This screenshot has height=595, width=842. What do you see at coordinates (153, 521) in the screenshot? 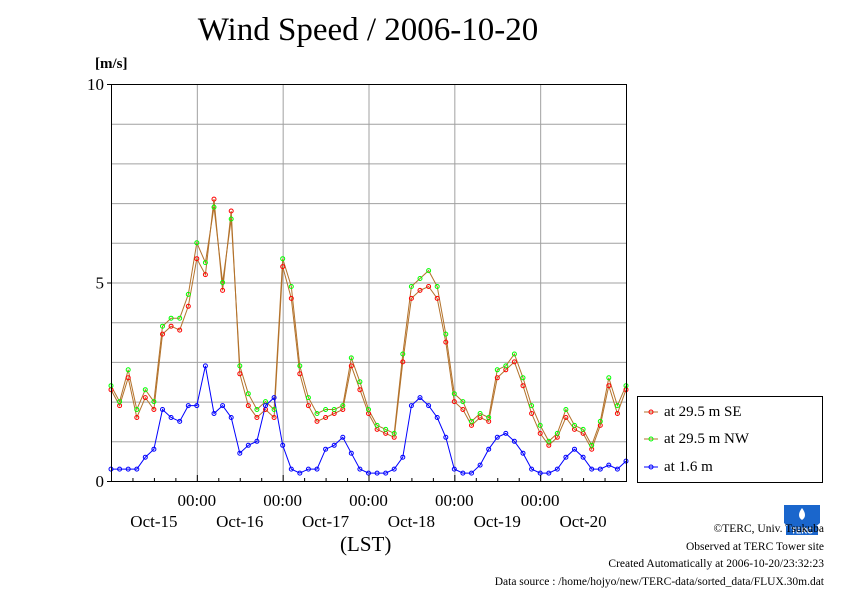
I see `x-tick-date-label: Oct-15` at bounding box center [153, 521].